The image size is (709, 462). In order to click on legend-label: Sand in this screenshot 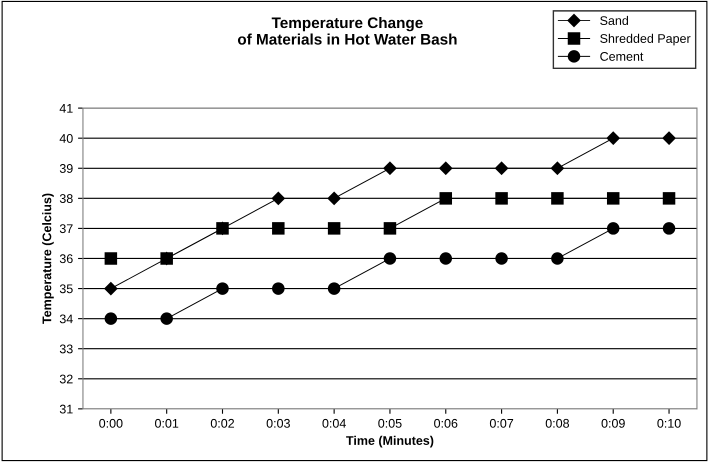, I will do `click(614, 21)`.